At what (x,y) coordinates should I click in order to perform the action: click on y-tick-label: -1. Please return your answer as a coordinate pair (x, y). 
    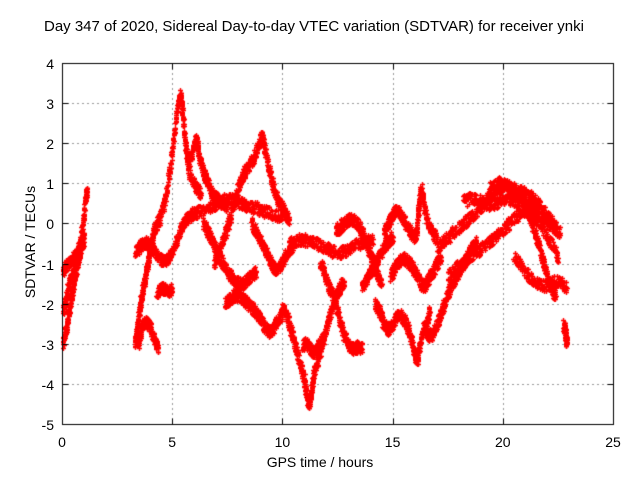
    Looking at the image, I should click on (47, 264).